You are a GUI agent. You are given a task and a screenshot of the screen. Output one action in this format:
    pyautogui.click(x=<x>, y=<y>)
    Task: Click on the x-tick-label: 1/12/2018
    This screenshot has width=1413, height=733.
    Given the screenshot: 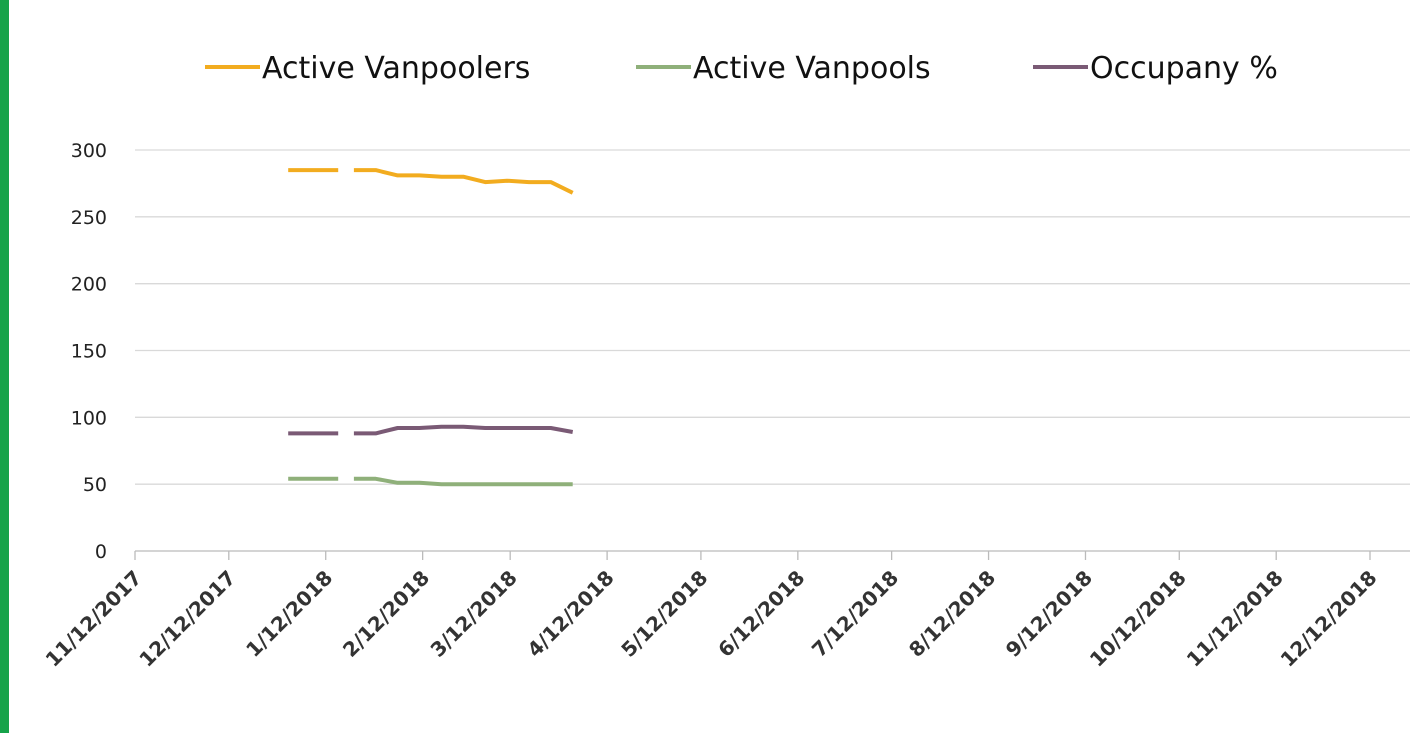 What is the action you would take?
    pyautogui.click(x=289, y=614)
    